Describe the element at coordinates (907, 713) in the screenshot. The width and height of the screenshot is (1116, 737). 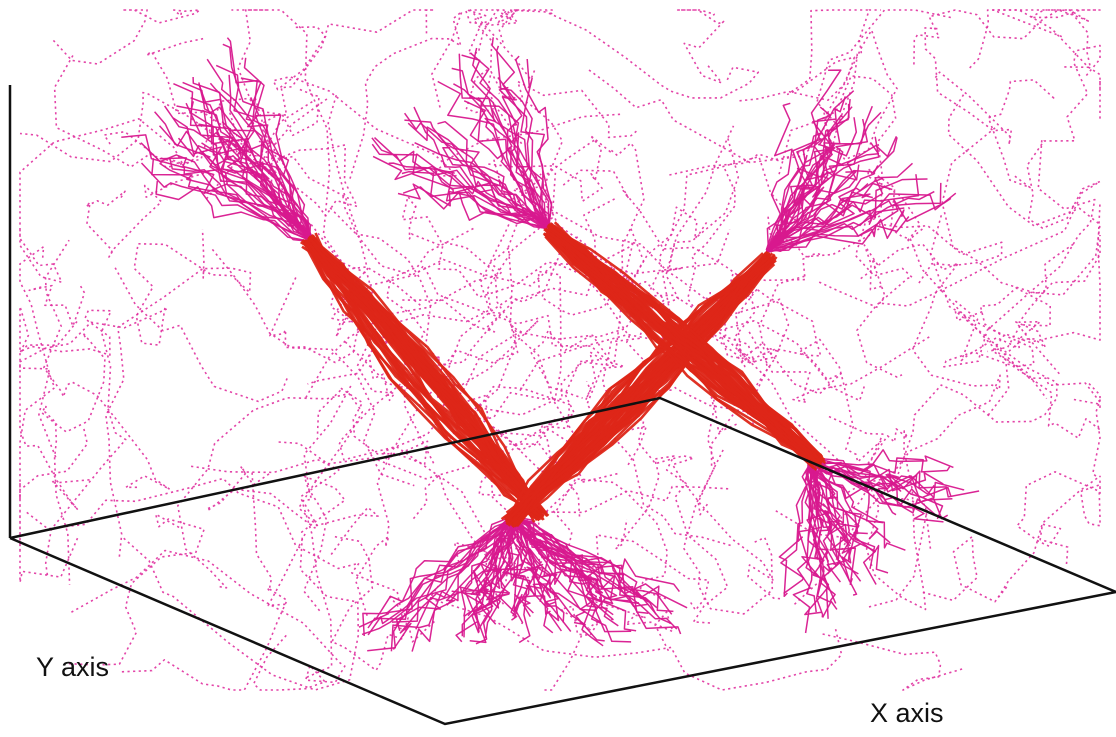
I see `x-axis-label: X axis` at that location.